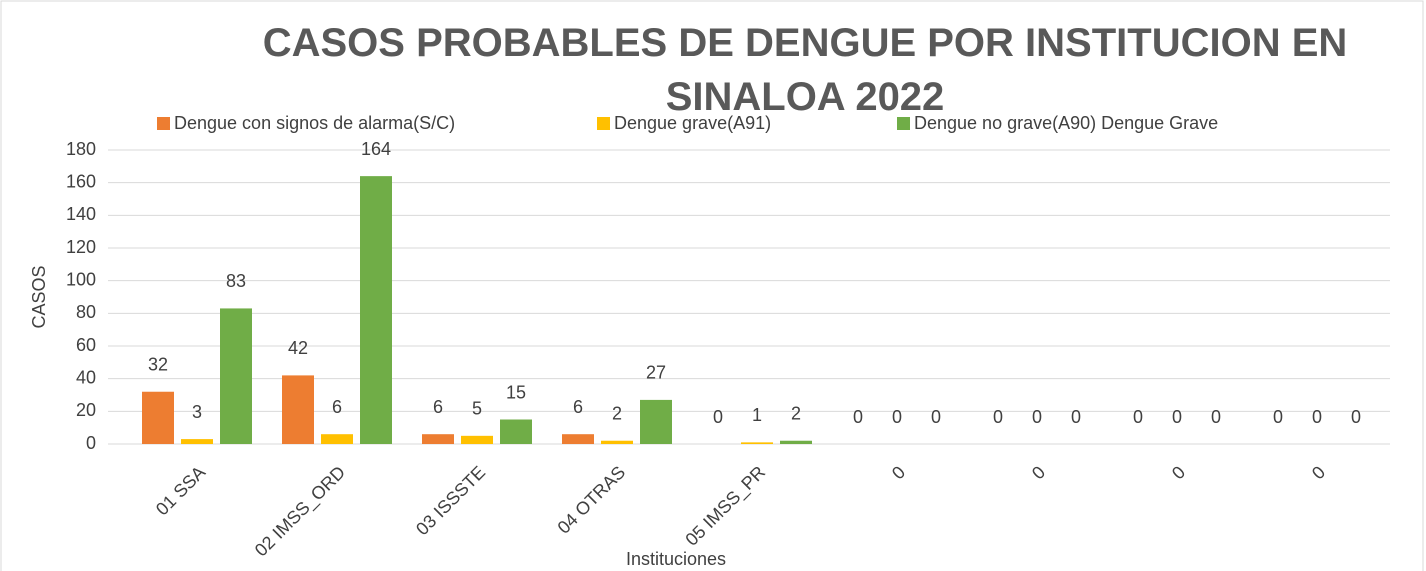 This screenshot has width=1426, height=571. What do you see at coordinates (86, 312) in the screenshot?
I see `y-tick-label: 80` at bounding box center [86, 312].